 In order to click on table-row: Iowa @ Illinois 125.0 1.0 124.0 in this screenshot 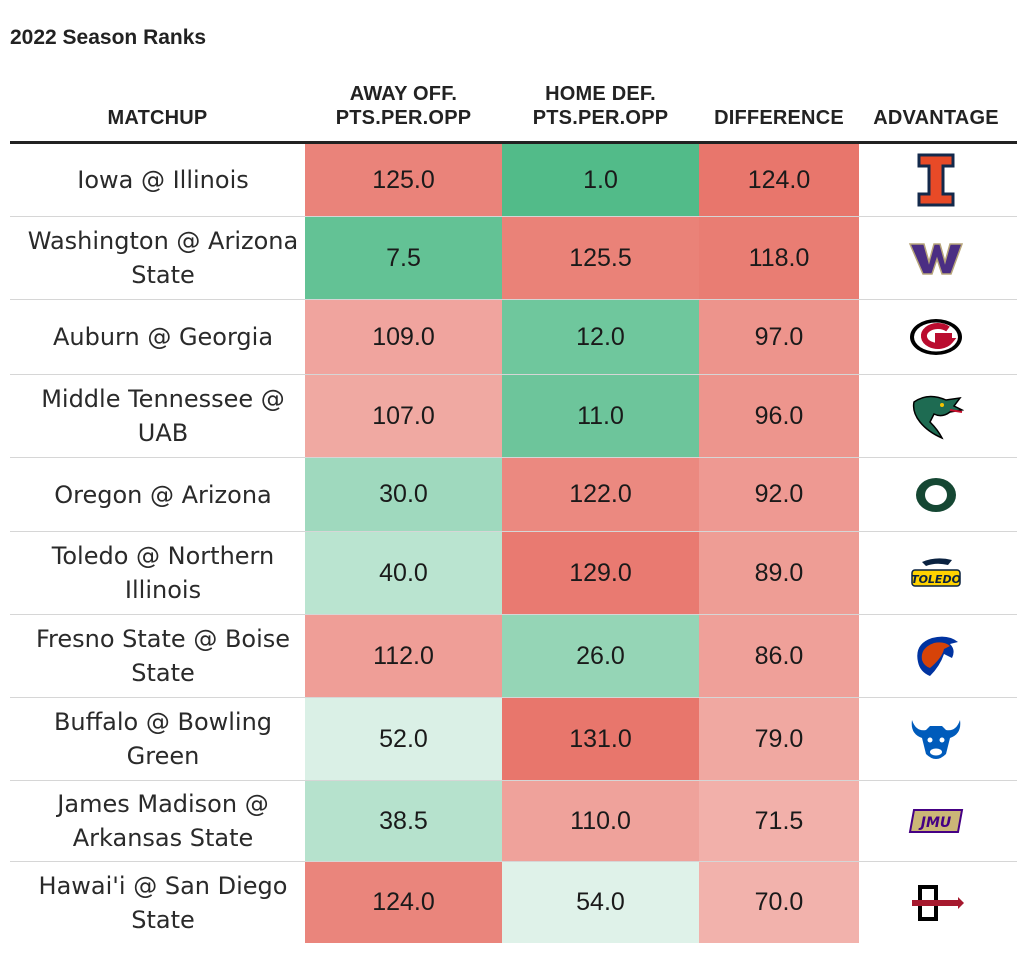, I will do `click(513, 180)`.